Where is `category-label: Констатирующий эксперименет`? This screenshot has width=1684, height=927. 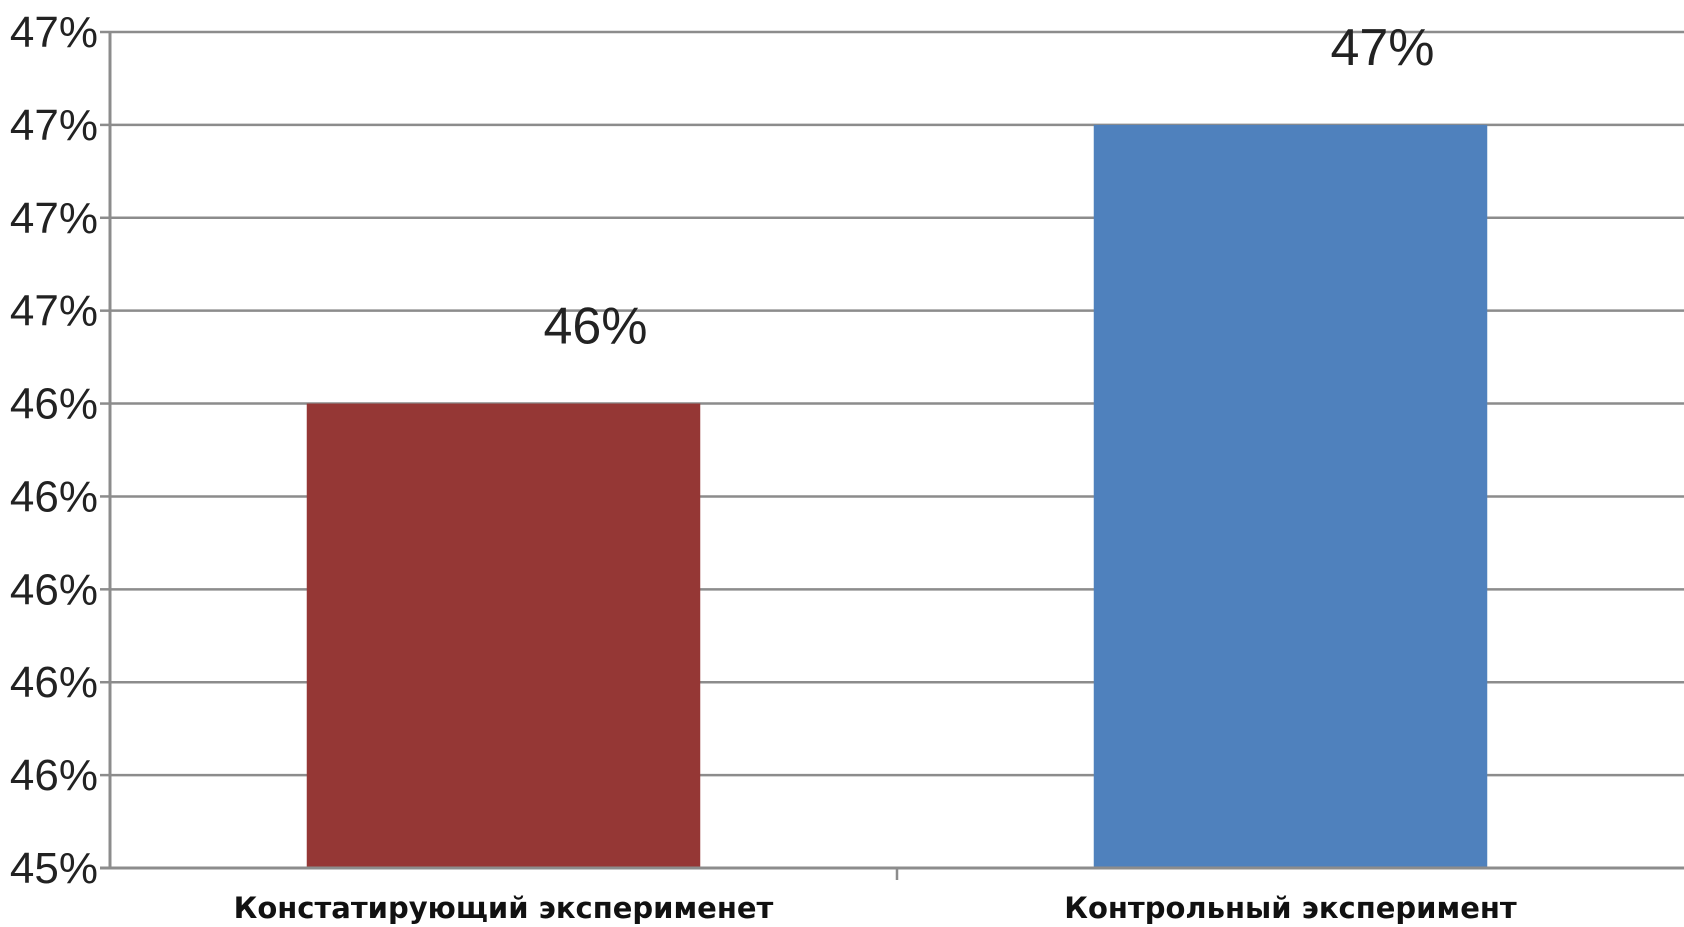 category-label: Констатирующий эксперименет is located at coordinates (504, 908).